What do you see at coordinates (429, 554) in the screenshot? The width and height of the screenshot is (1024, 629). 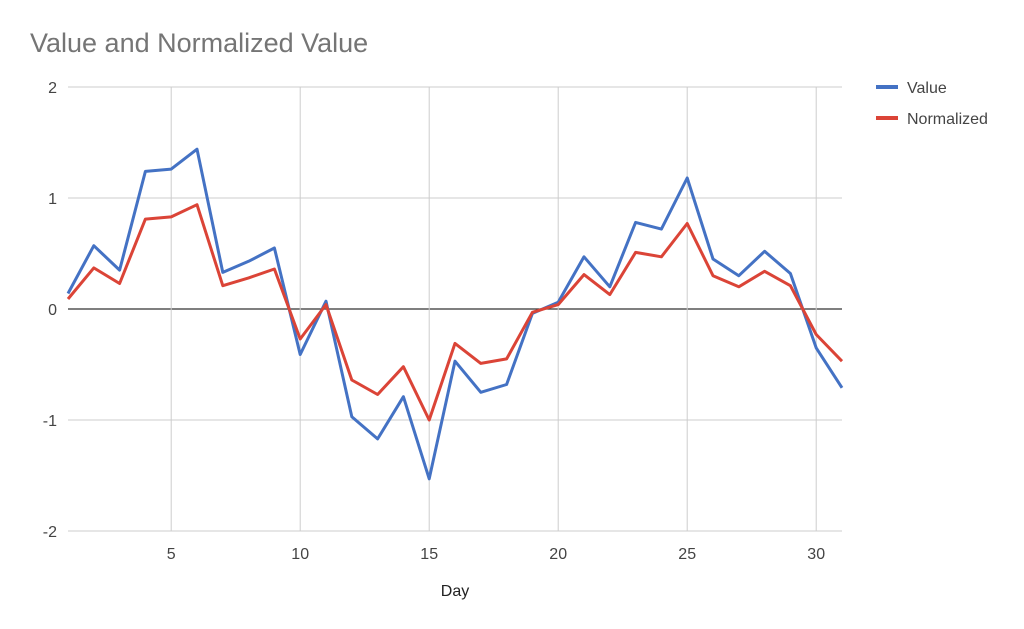 I see `x-tick-label: 15` at bounding box center [429, 554].